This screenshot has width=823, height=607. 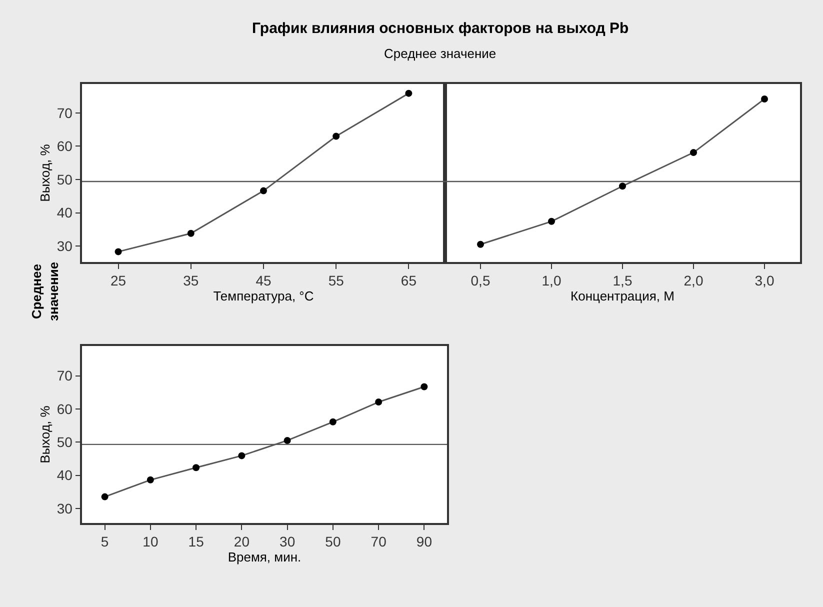 What do you see at coordinates (694, 280) in the screenshot?
I see `x-tick-label: 2,0` at bounding box center [694, 280].